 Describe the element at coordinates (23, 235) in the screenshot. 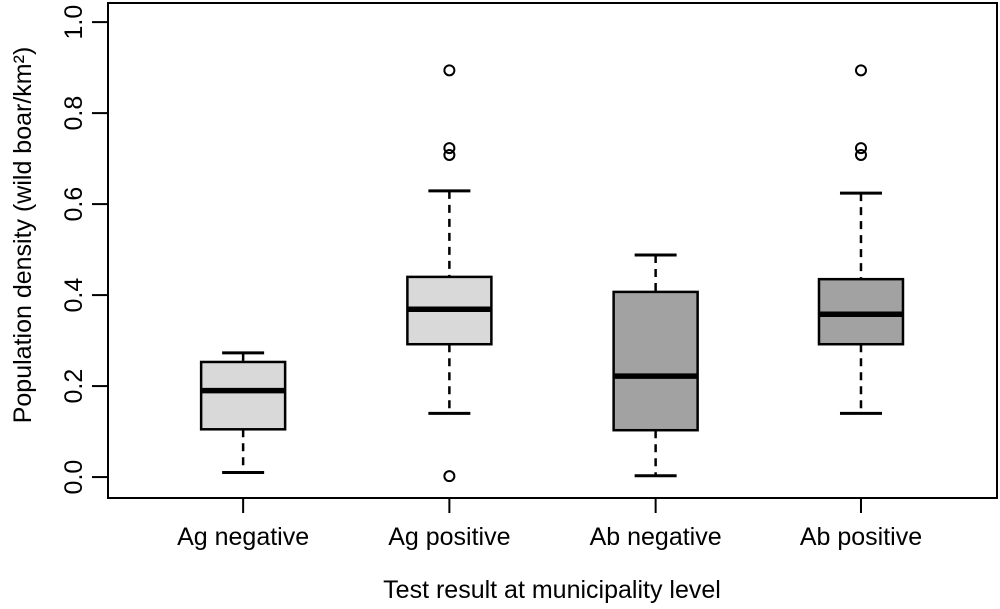

I see `y-axis-title: Population density (wild boar/km²)` at that location.